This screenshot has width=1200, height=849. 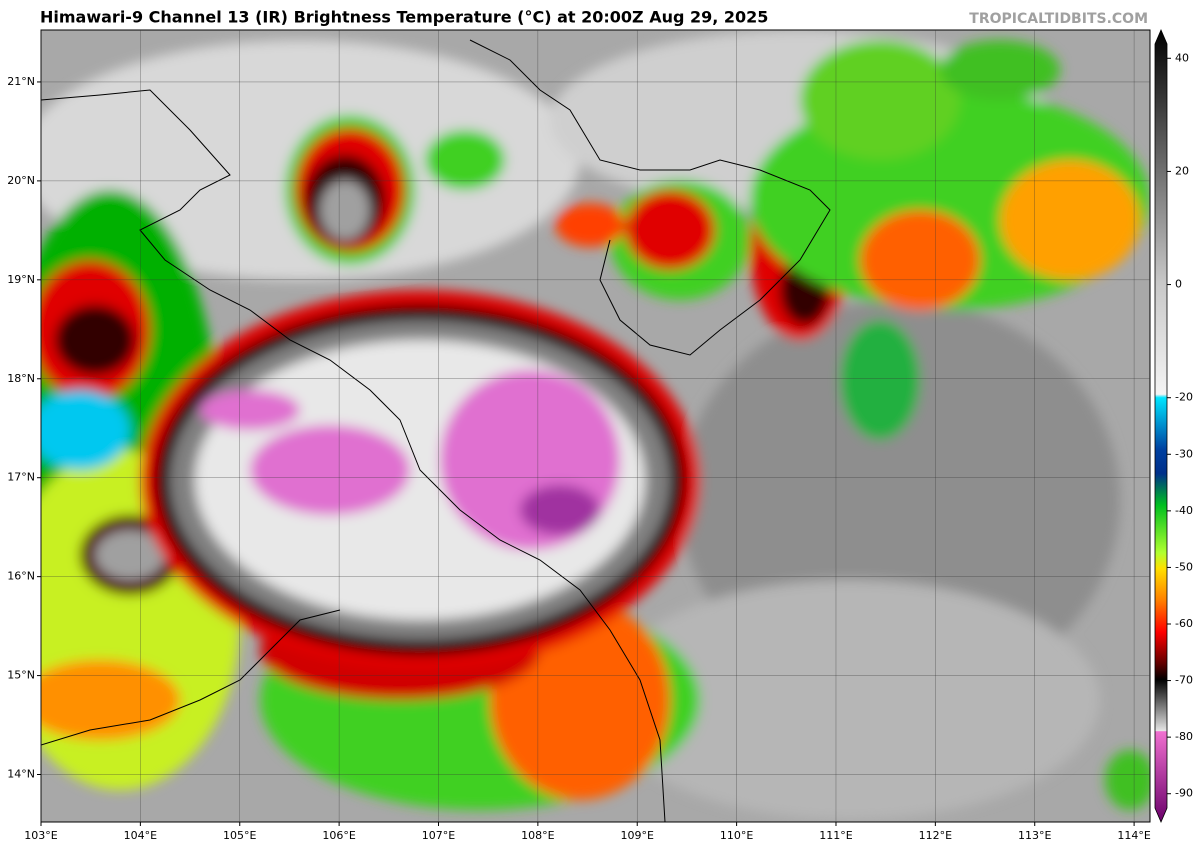 What do you see at coordinates (1184, 680) in the screenshot?
I see `colorbar-label: -70` at bounding box center [1184, 680].